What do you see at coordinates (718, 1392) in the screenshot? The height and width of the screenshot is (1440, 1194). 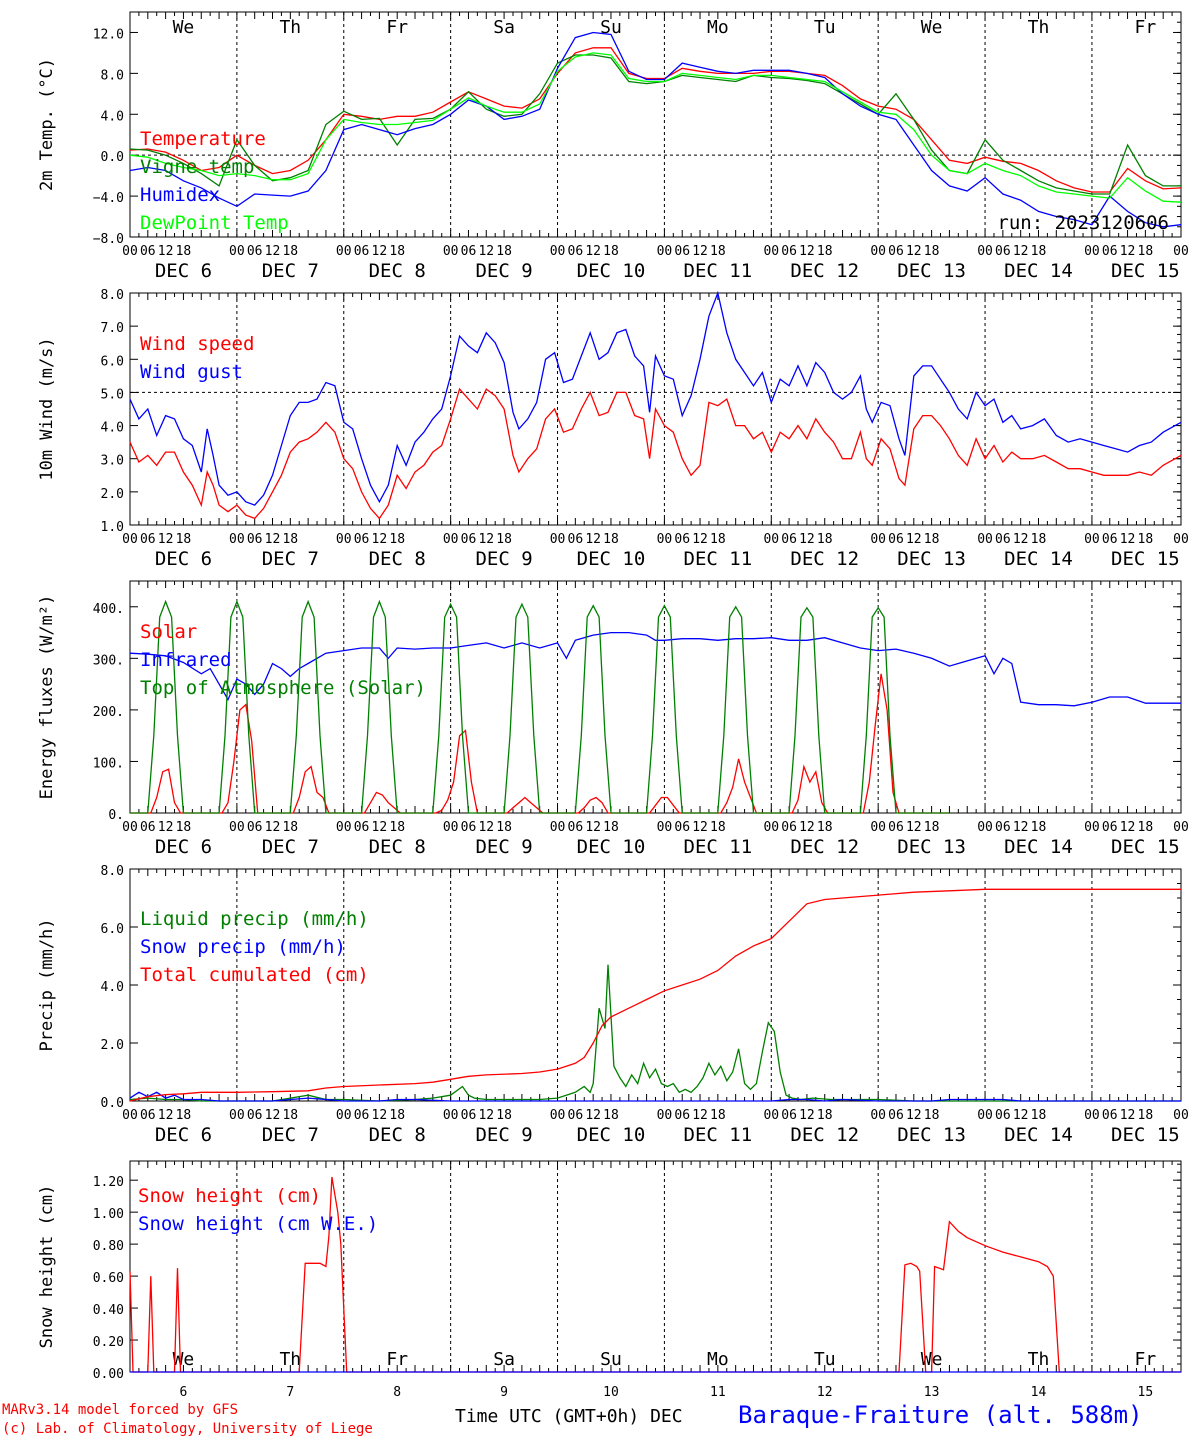 I see `day-number-label: 11` at bounding box center [718, 1392].